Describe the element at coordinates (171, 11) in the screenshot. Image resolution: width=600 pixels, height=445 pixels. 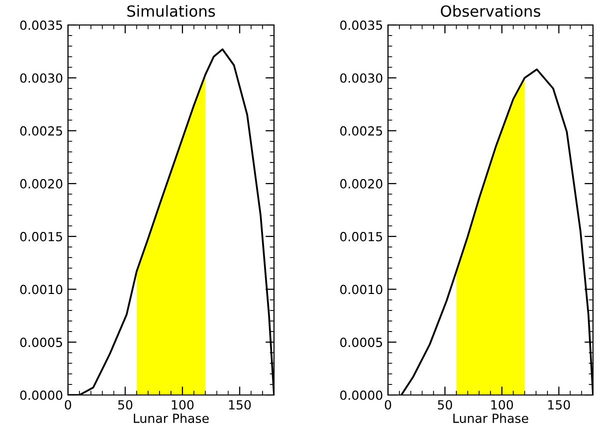
I see `chart-title: Simulations` at that location.